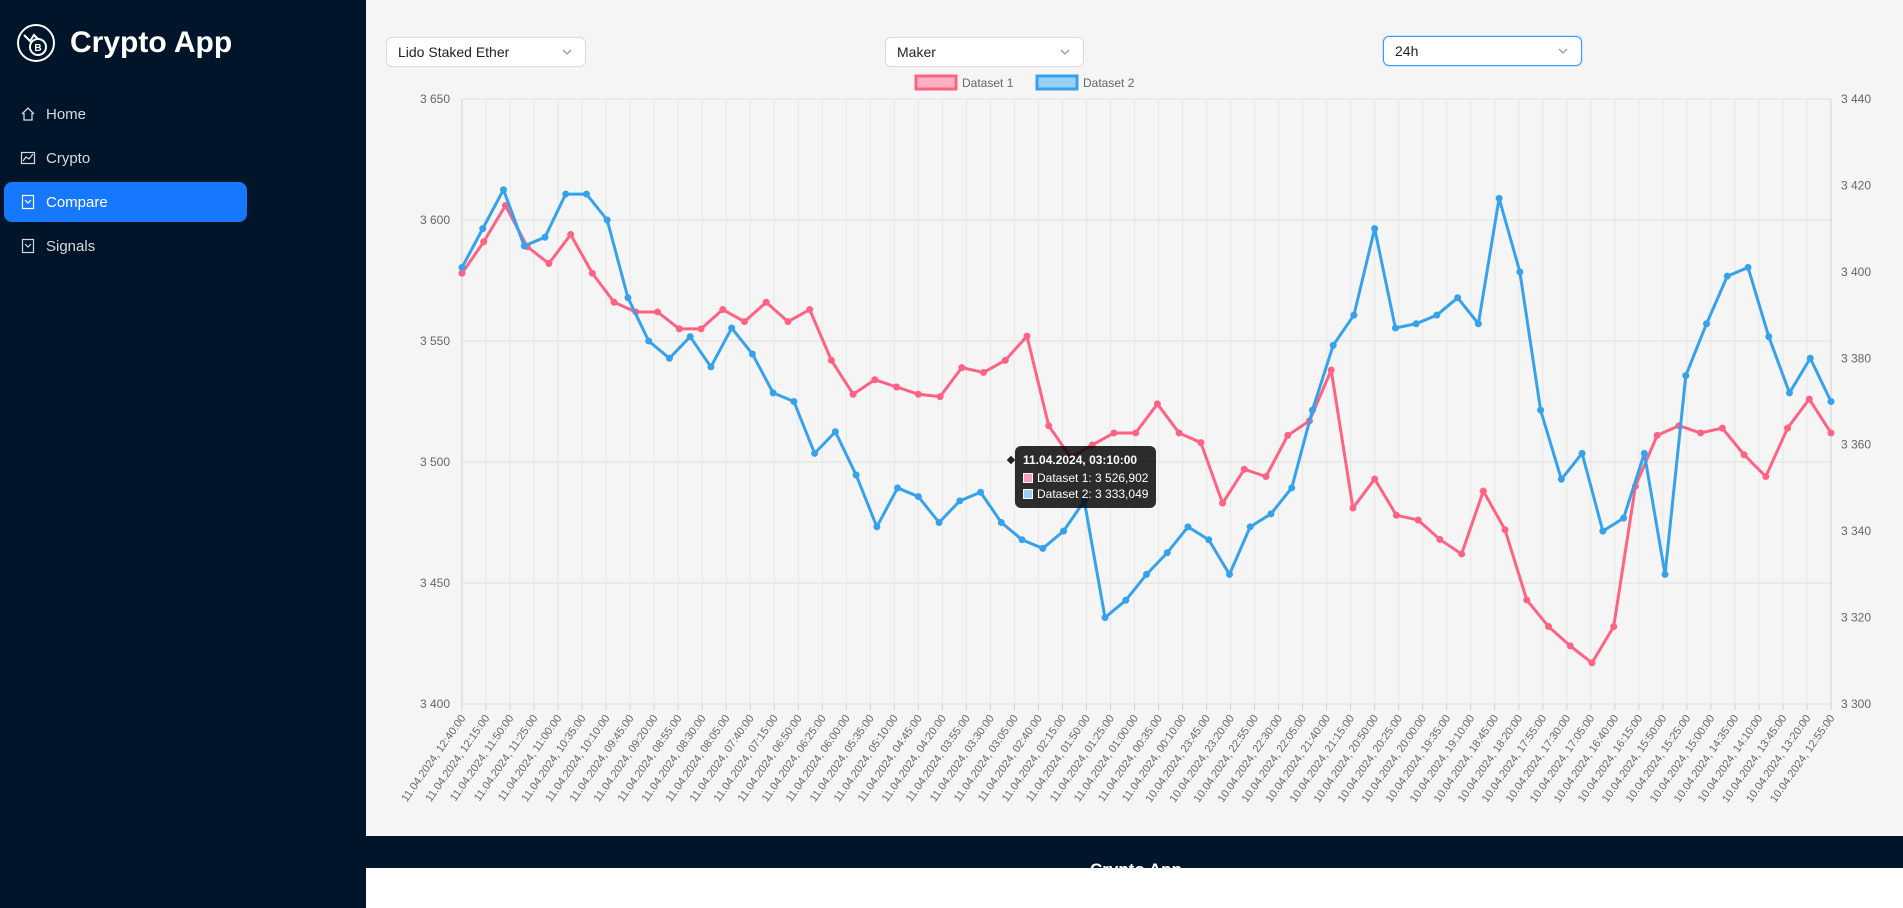 This screenshot has height=908, width=1903. I want to click on chevron-down-icon, so click(1065, 52).